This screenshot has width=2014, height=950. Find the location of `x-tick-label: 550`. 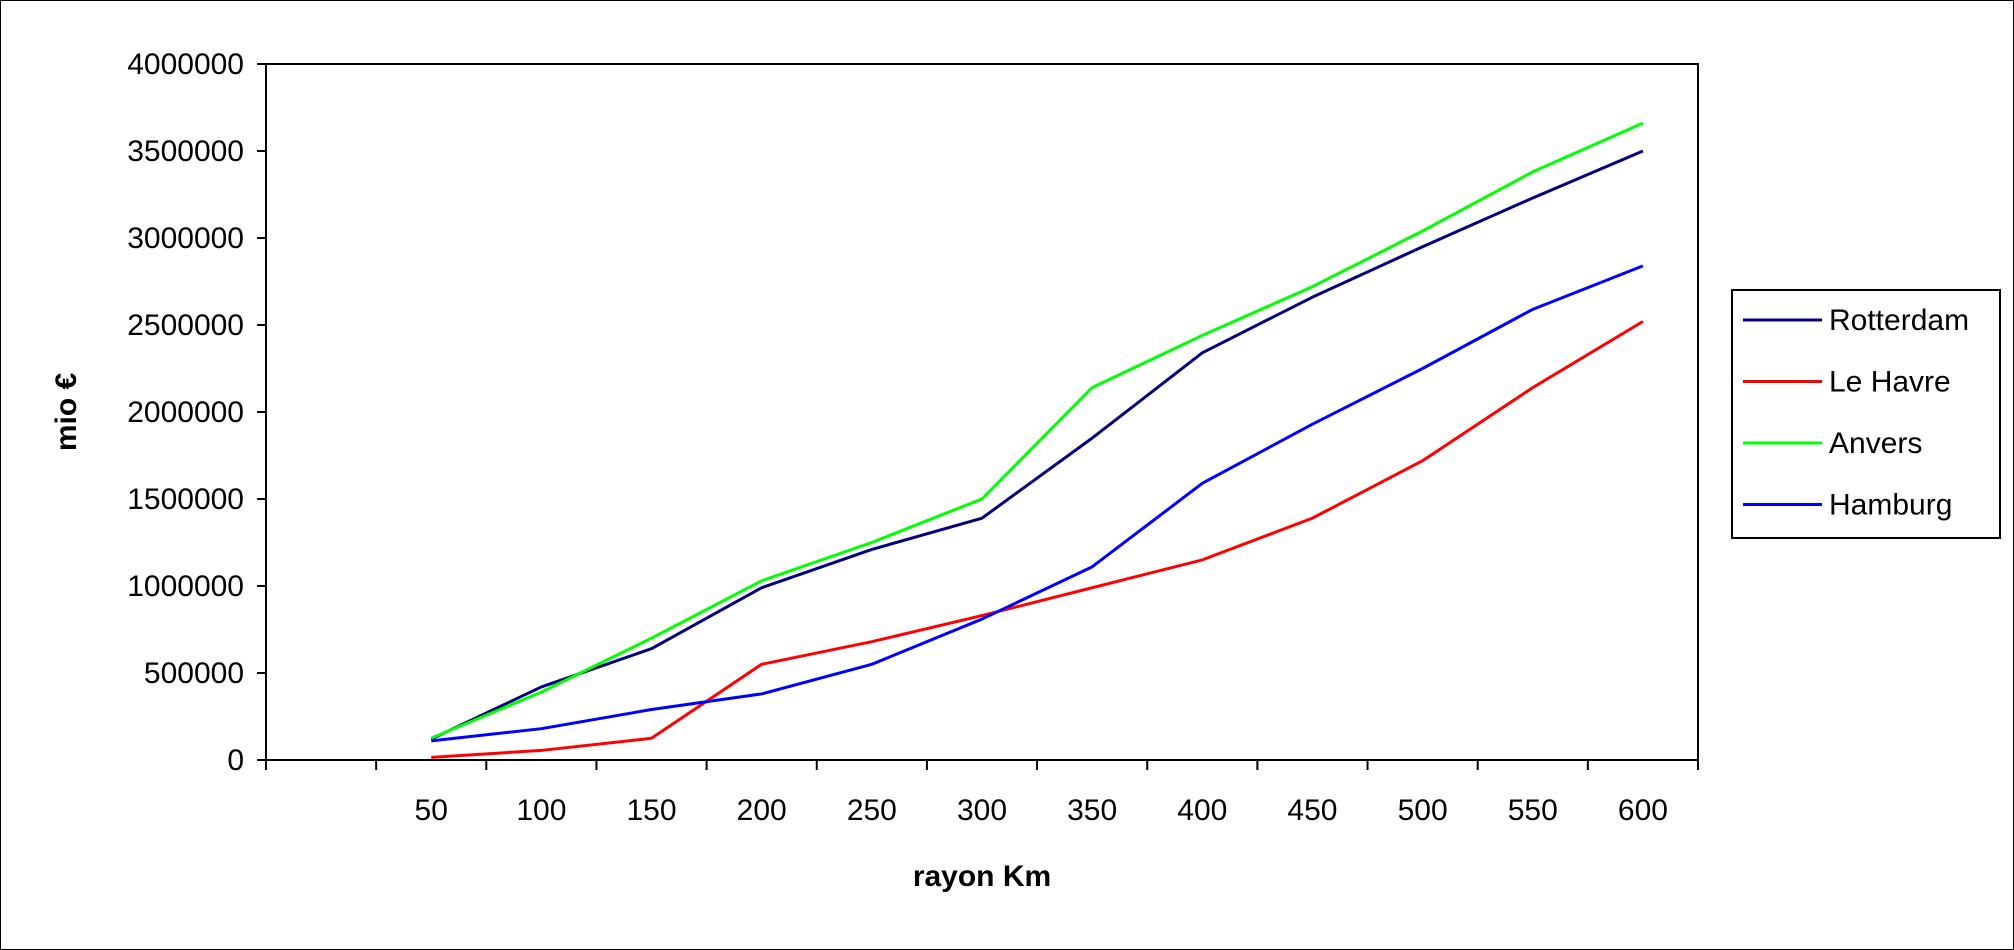

x-tick-label: 550 is located at coordinates (1533, 810).